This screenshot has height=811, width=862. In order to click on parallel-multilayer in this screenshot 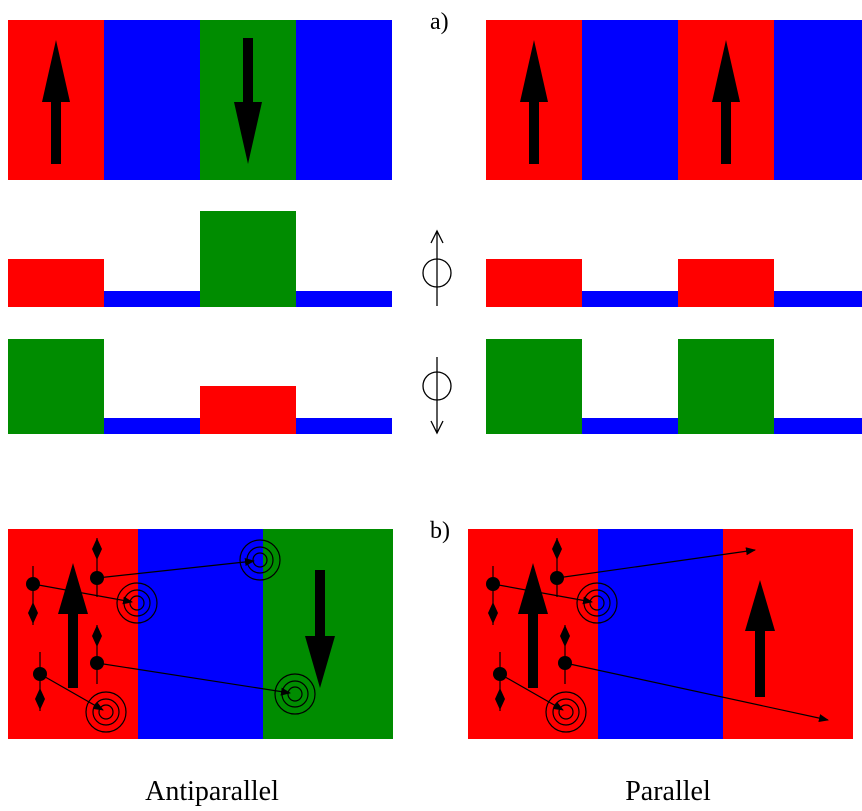, I will do `click(674, 100)`.